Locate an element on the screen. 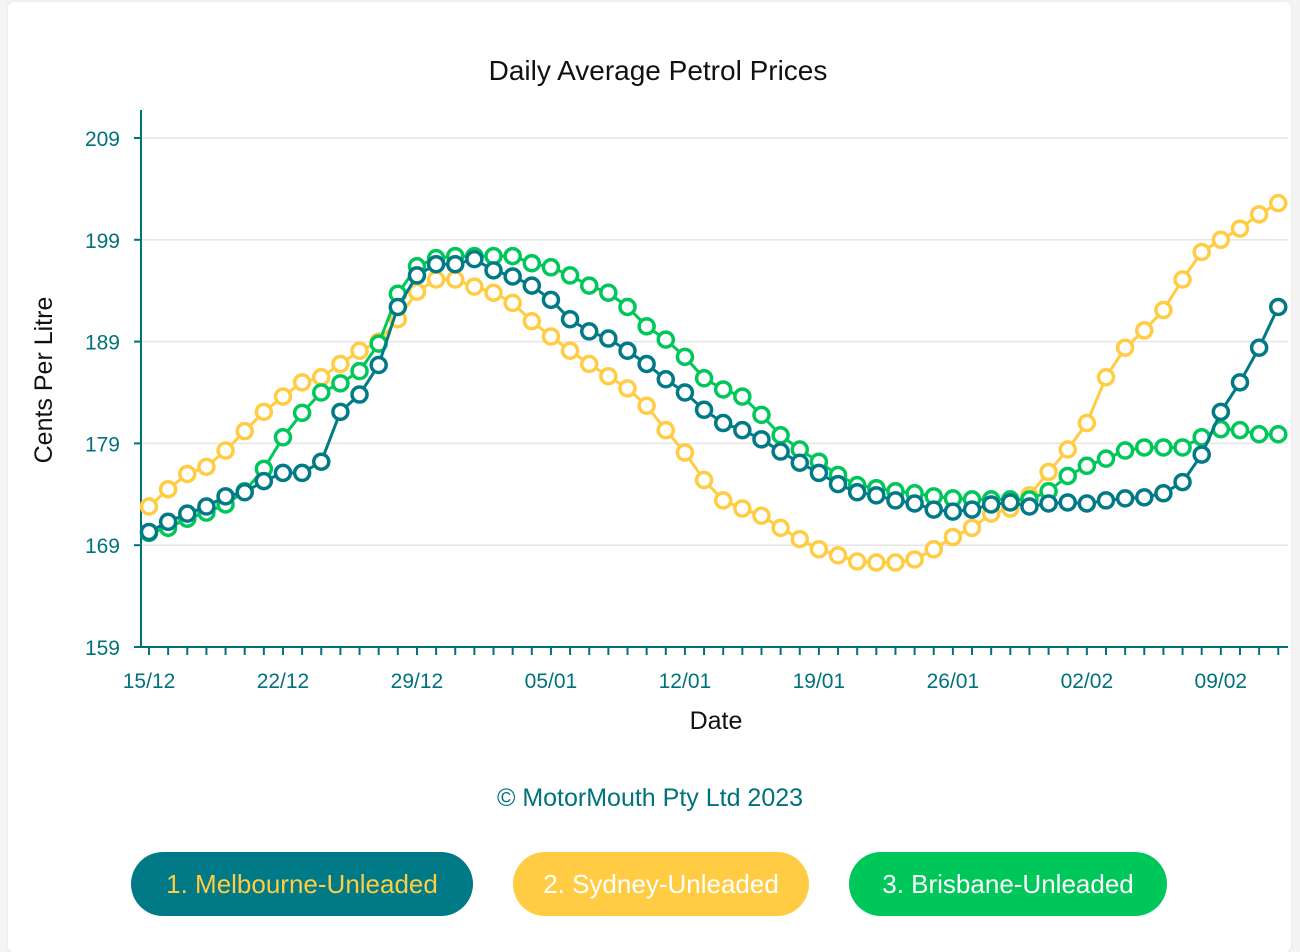 The image size is (1300, 952). x-tick-label: 02/02 is located at coordinates (1087, 681).